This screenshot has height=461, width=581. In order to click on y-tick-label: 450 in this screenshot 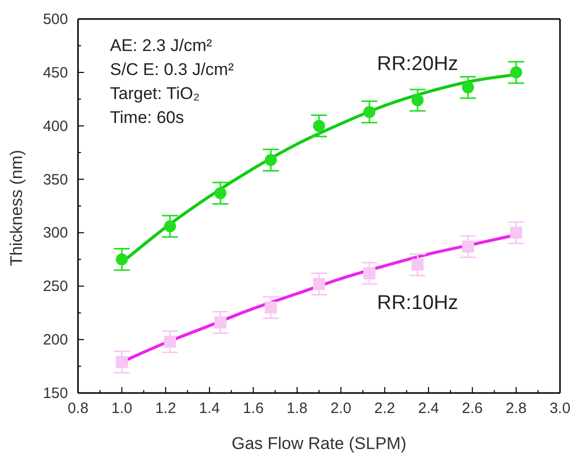, I will do `click(55, 73)`.